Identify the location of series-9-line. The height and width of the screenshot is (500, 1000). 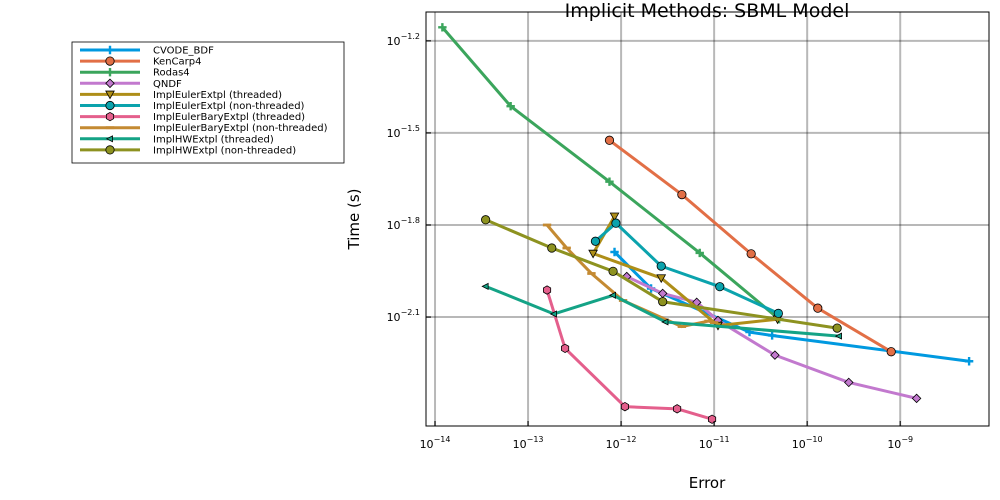
(661, 274).